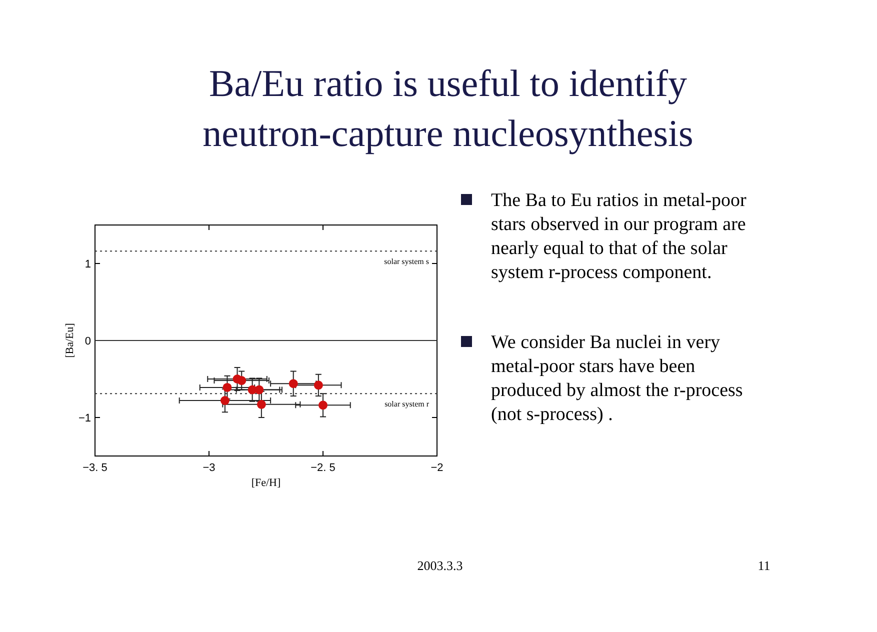 This screenshot has height=632, width=877. I want to click on text: The Ba to Eu ratios in metal-poor stars observed in our program are nearly equal to that of the solar system r-process component., so click(619, 236).